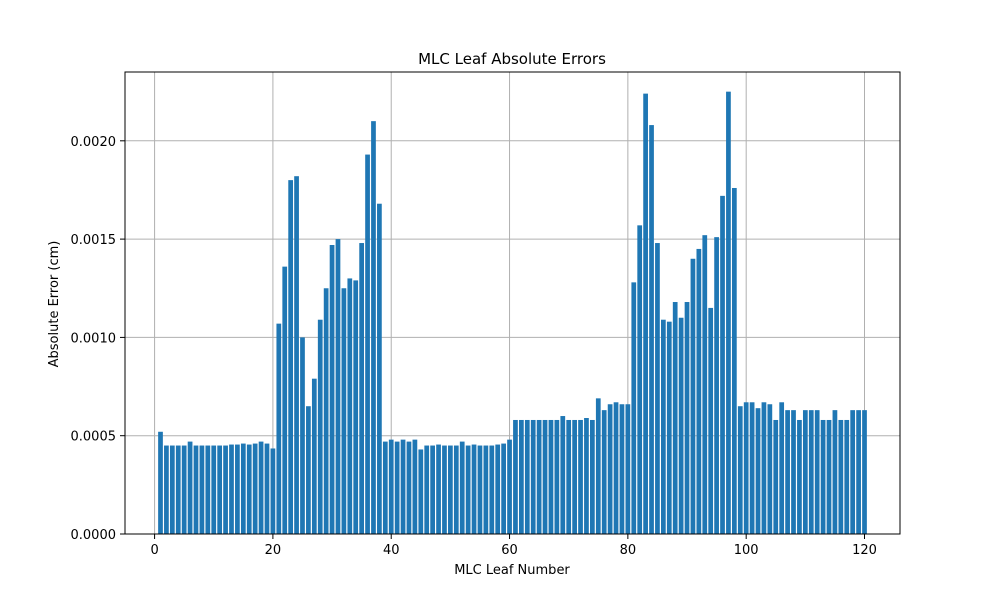 Image resolution: width=1000 pixels, height=600 pixels. What do you see at coordinates (154, 550) in the screenshot?
I see `x-tick-label: 0` at bounding box center [154, 550].